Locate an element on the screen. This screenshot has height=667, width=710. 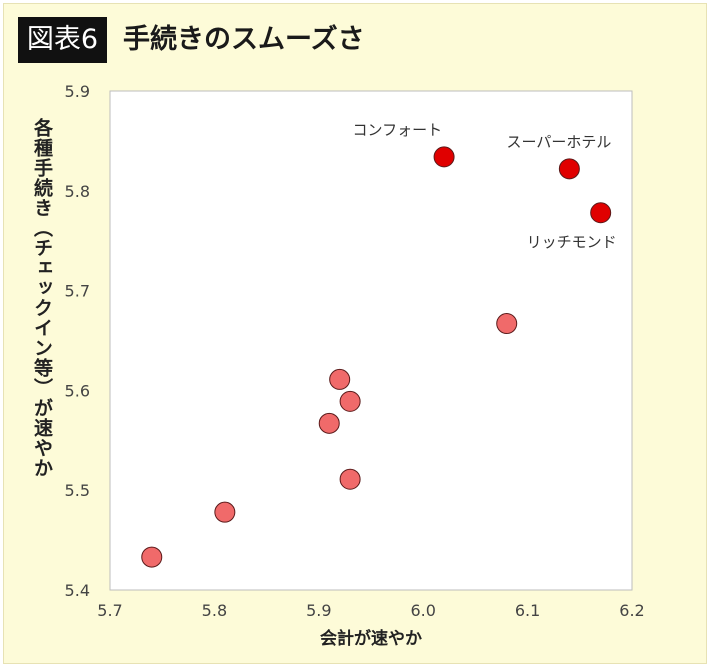
x-axis-ticks: 5.7 5.8 5.9 6.0 6.1 6.2 is located at coordinates (370, 610).